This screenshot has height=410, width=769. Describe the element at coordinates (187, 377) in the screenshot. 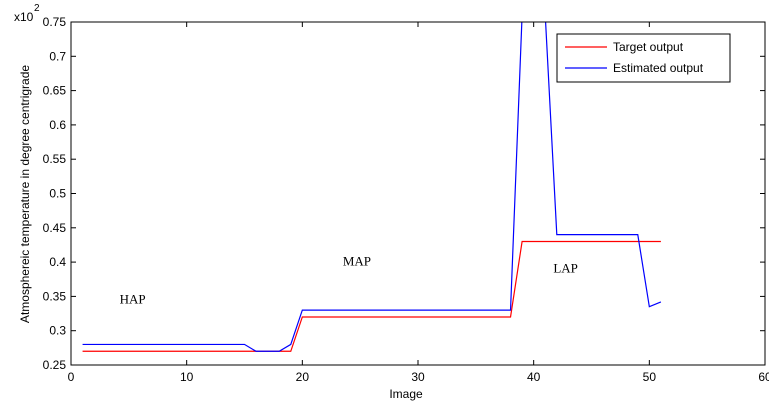

I see `x-tick-label: 10` at that location.